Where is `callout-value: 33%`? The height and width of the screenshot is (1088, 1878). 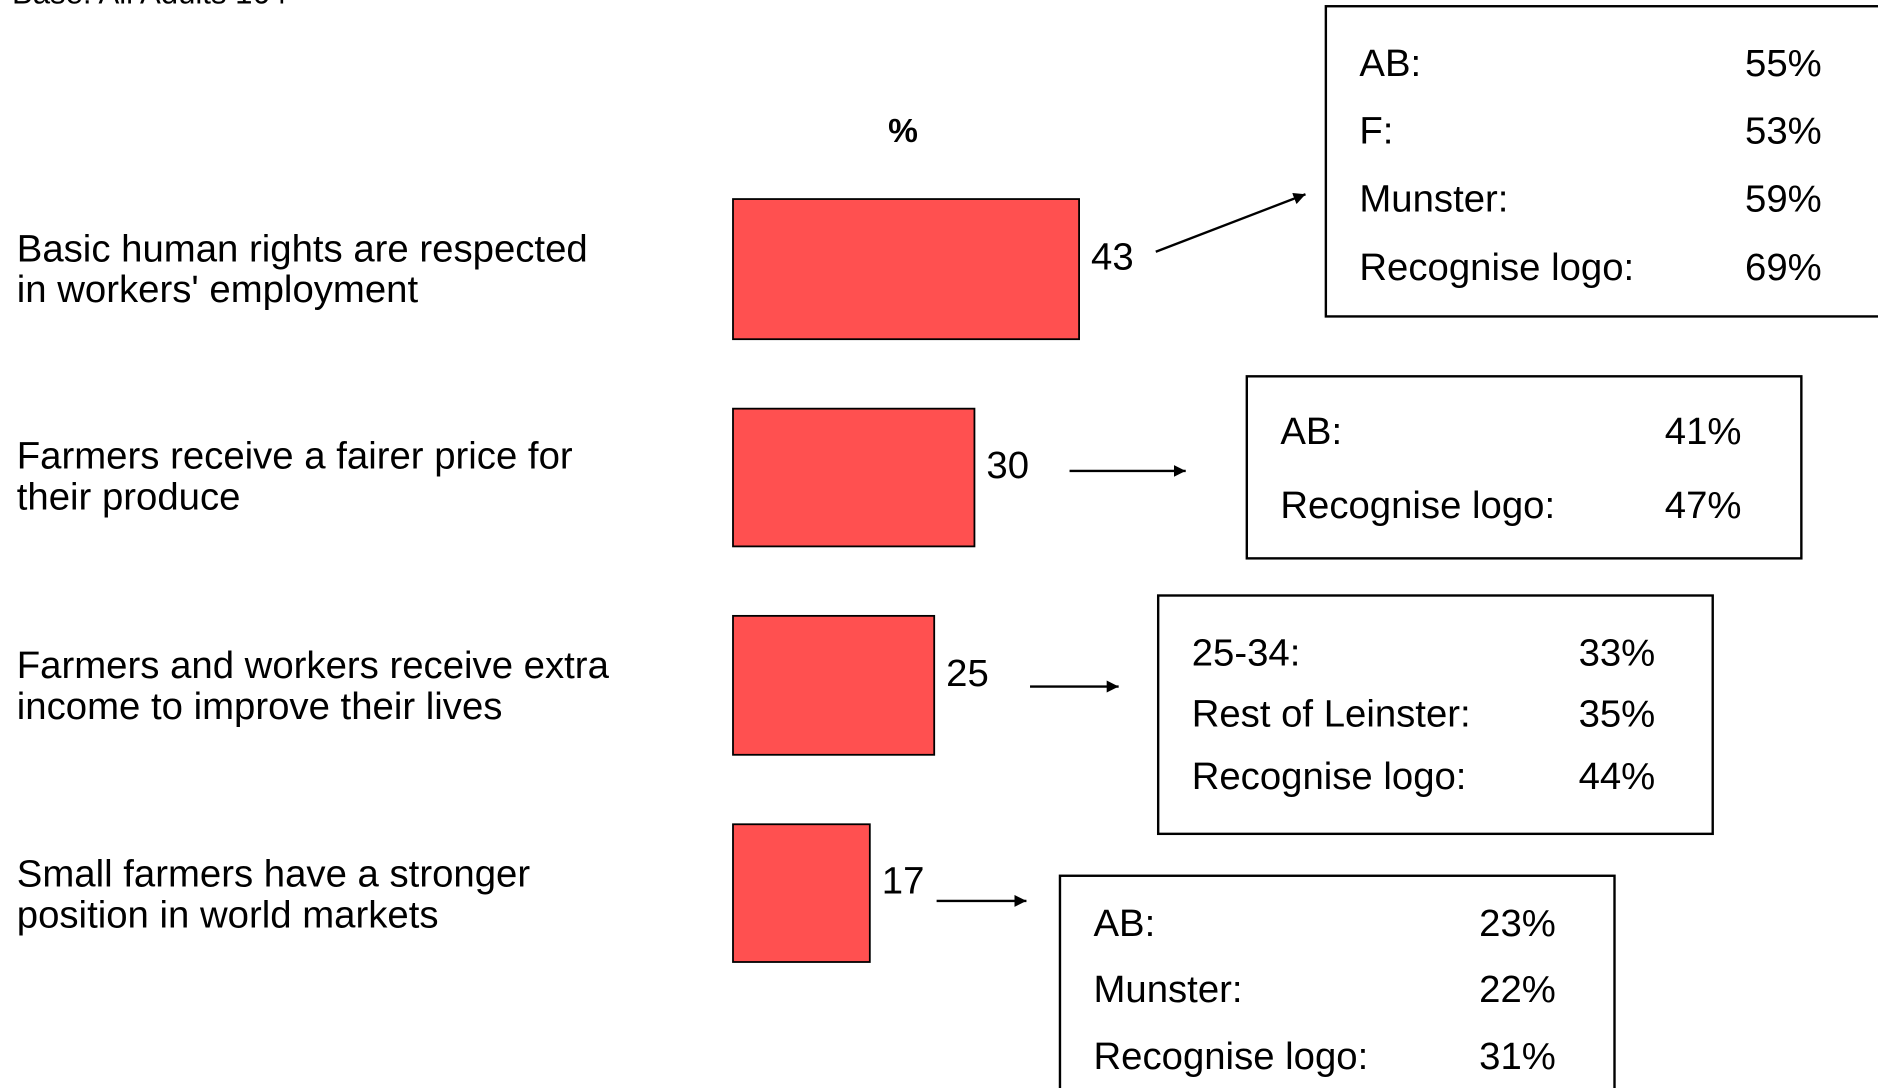
callout-value: 33% is located at coordinates (1617, 653).